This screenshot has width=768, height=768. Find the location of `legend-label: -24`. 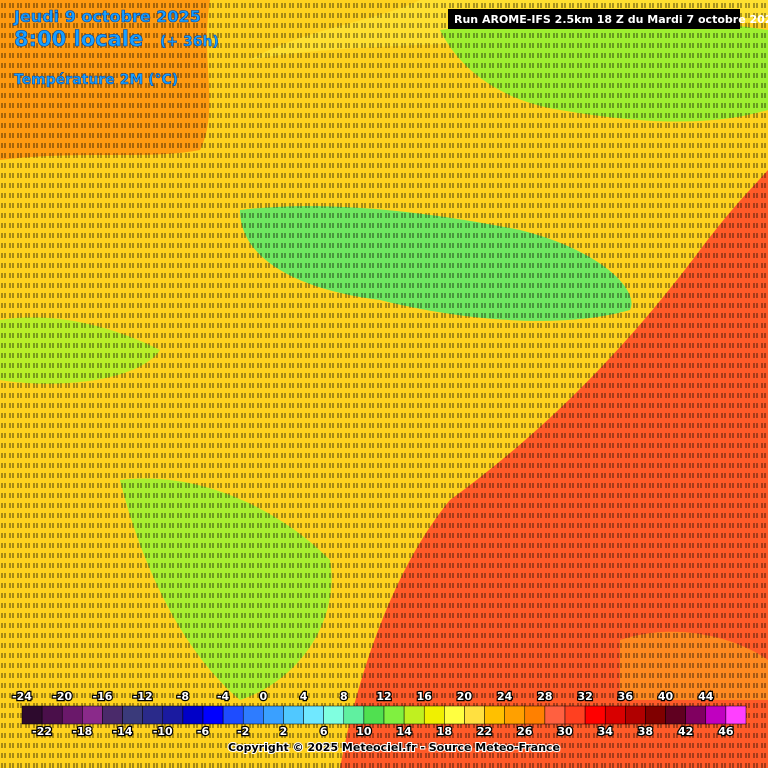

legend-label: -24 is located at coordinates (22, 696).